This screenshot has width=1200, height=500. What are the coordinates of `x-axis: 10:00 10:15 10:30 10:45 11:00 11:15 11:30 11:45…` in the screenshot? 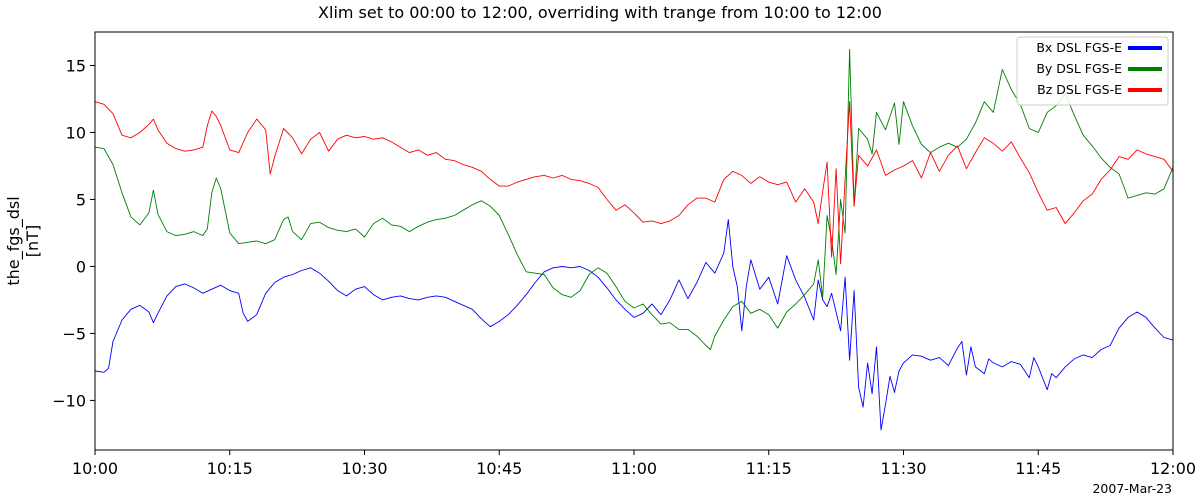 It's located at (634, 464).